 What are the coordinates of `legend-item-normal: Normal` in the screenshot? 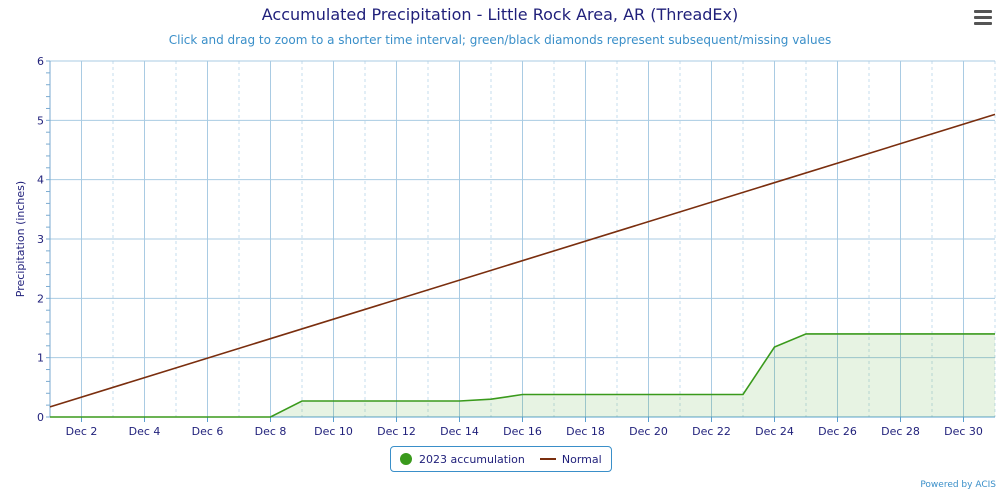 It's located at (568, 459).